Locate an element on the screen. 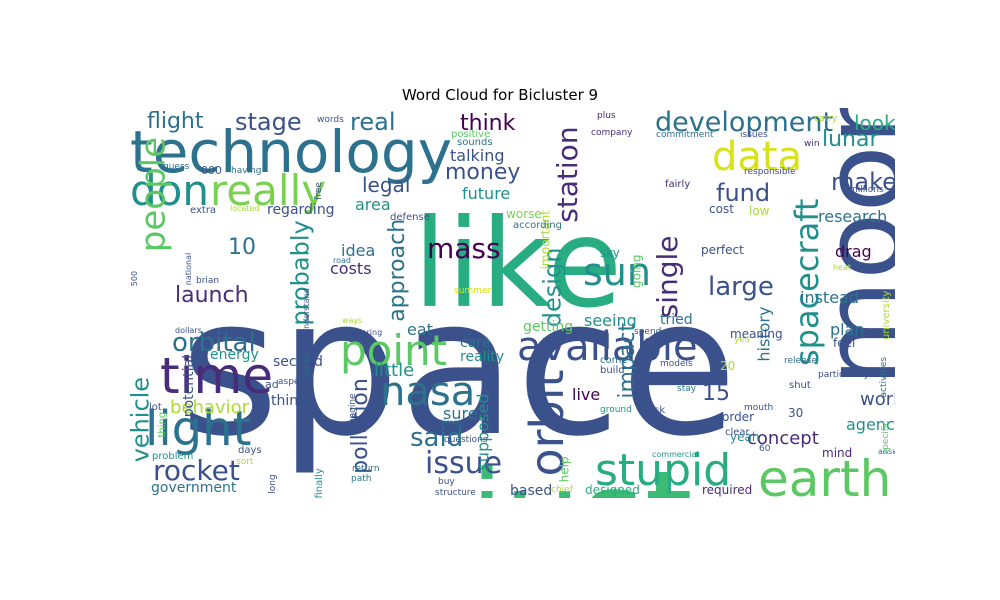 Image resolution: width=1000 pixels, height=600 pixels. word-really: really is located at coordinates (268, 190).